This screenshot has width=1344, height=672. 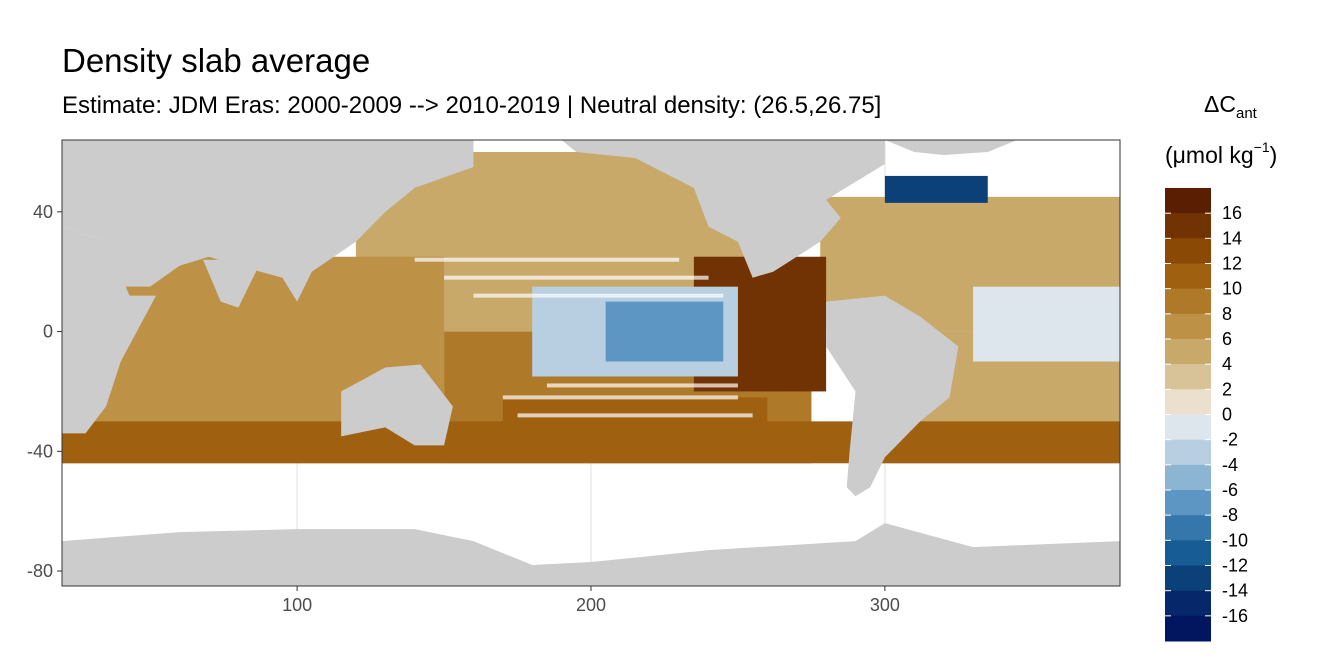 I want to click on legend-label: -2, so click(x=1230, y=440).